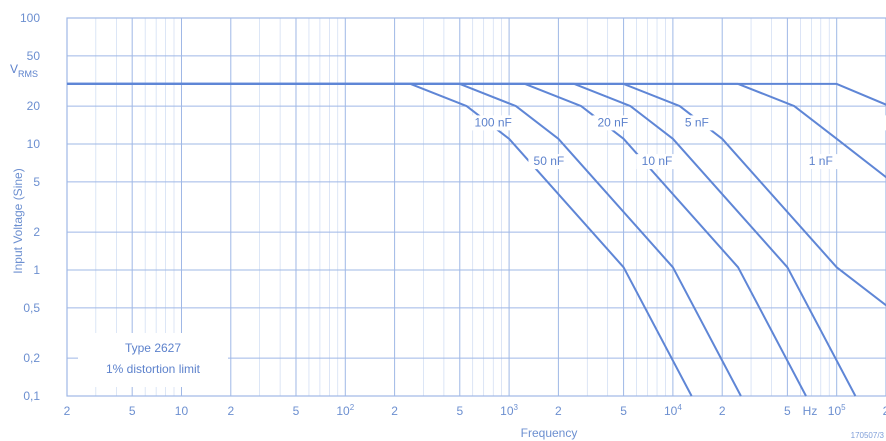  Describe the element at coordinates (673, 410) in the screenshot. I see `x-tick-label: 10⁴` at that location.